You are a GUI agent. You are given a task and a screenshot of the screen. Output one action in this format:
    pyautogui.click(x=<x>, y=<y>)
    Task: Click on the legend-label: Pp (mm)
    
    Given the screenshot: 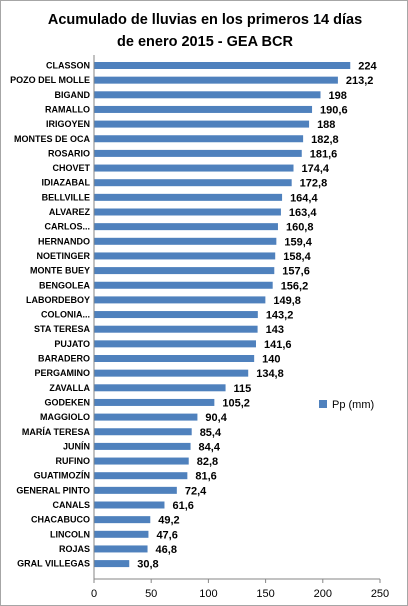 What is the action you would take?
    pyautogui.click(x=353, y=405)
    